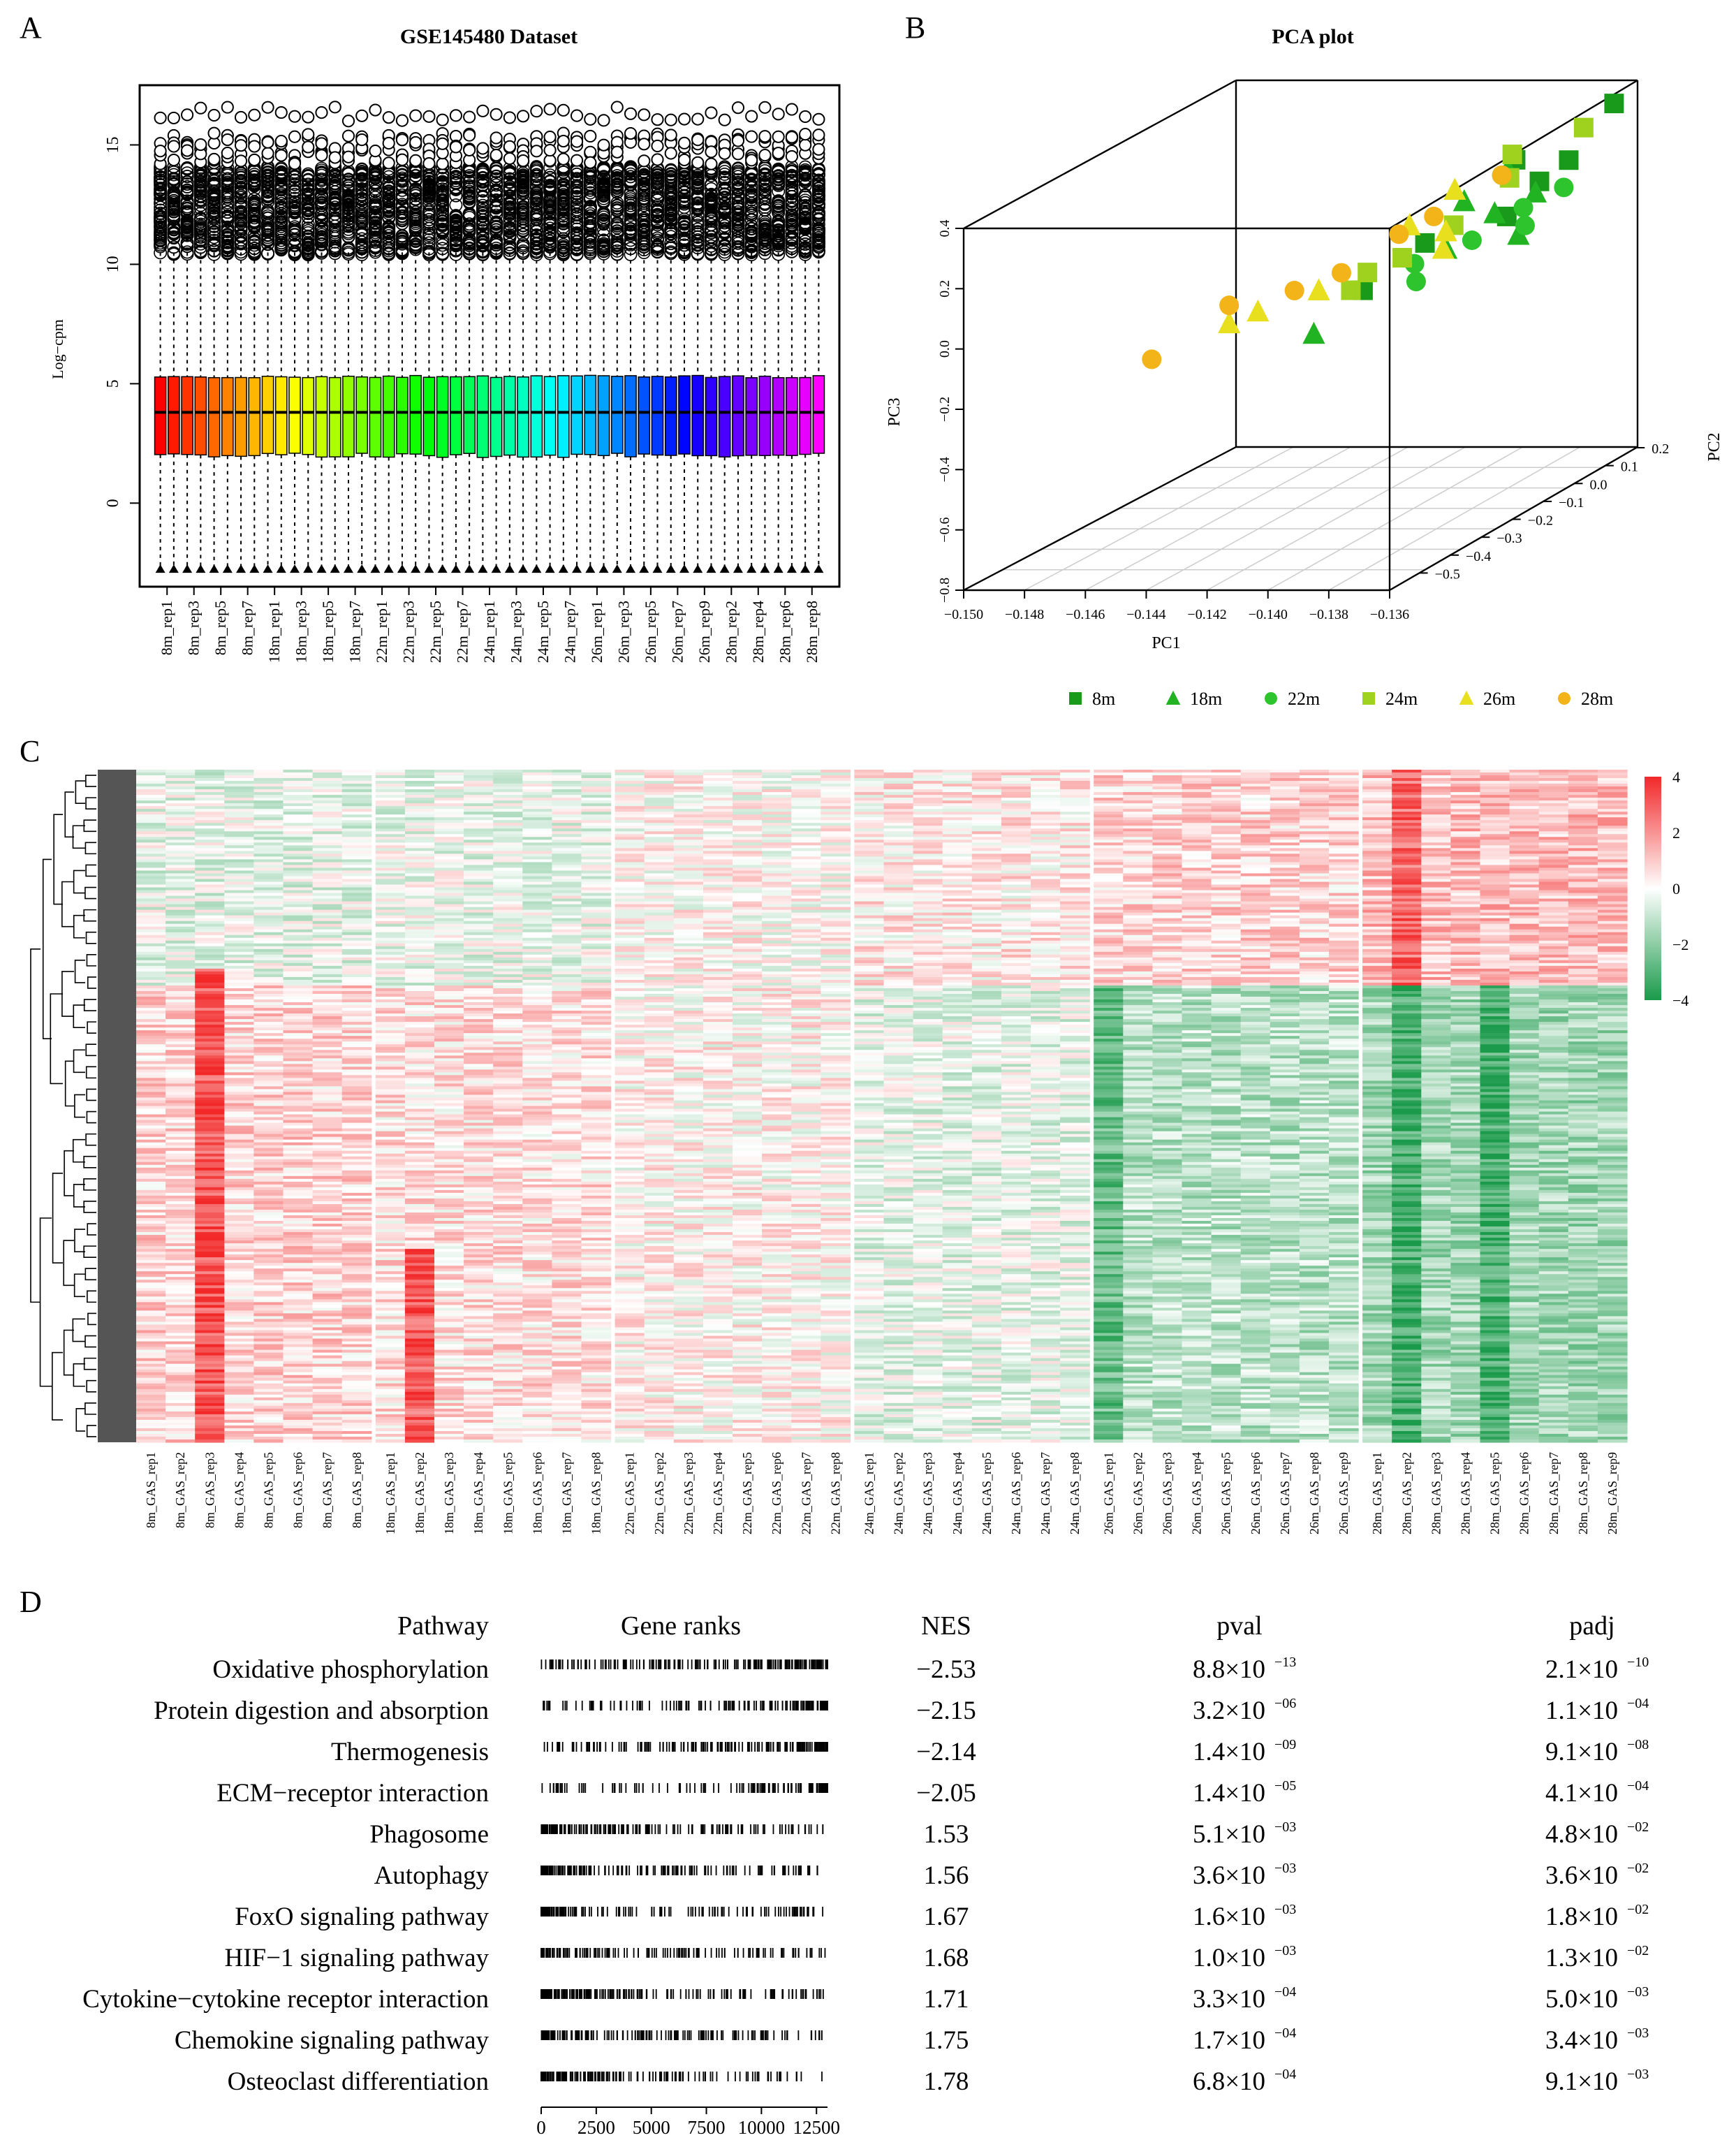 This screenshot has height=2147, width=1736. Describe the element at coordinates (166, 628) in the screenshot. I see `x-tick-label: 8m_rep1` at that location.